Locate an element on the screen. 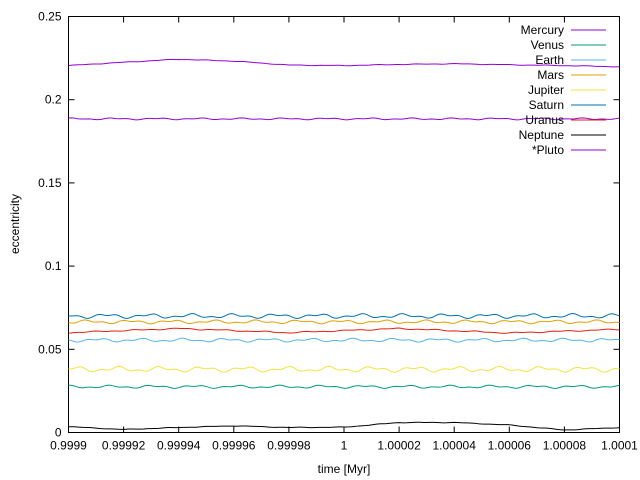 The width and height of the screenshot is (640, 480). x-tick-label: 1.00008 is located at coordinates (565, 446).